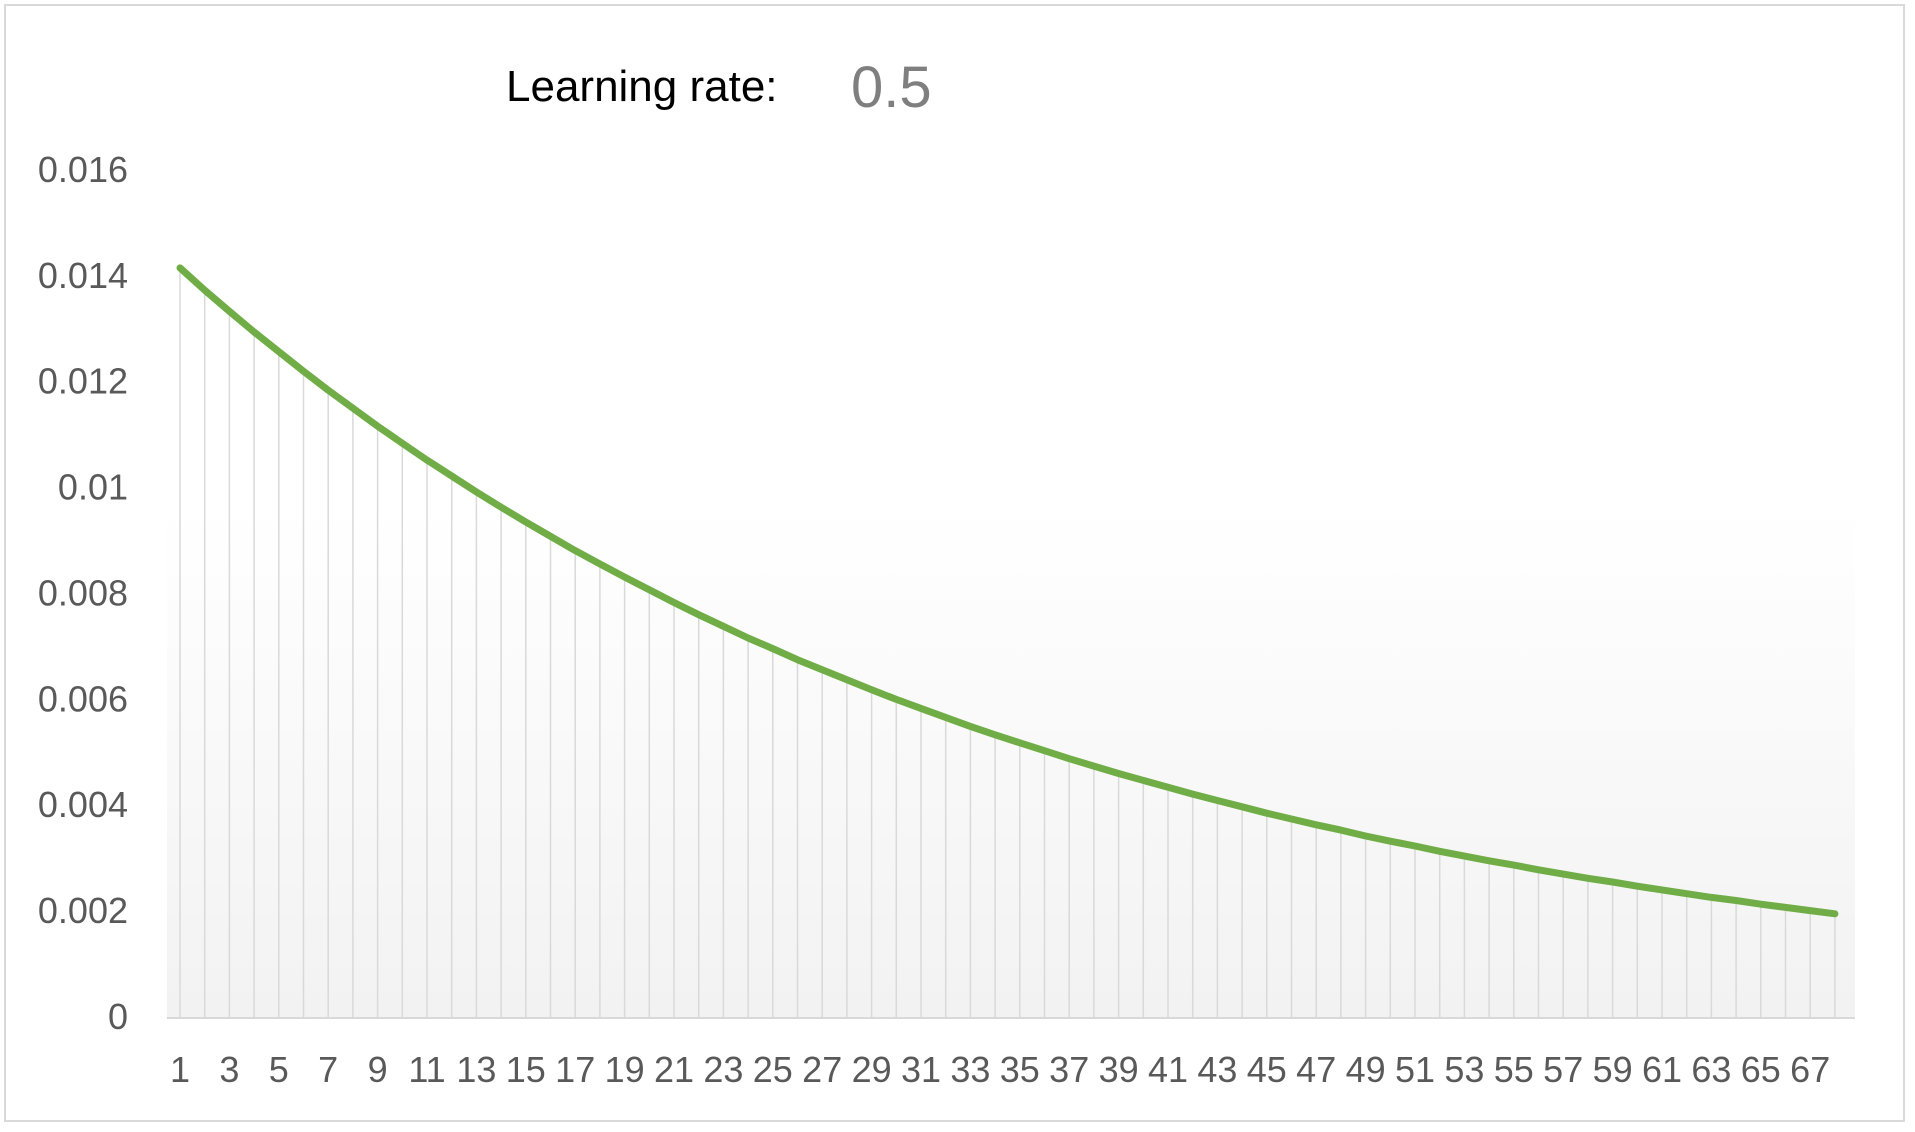  Describe the element at coordinates (891, 87) in the screenshot. I see `learning-rate-value: 0.5` at that location.